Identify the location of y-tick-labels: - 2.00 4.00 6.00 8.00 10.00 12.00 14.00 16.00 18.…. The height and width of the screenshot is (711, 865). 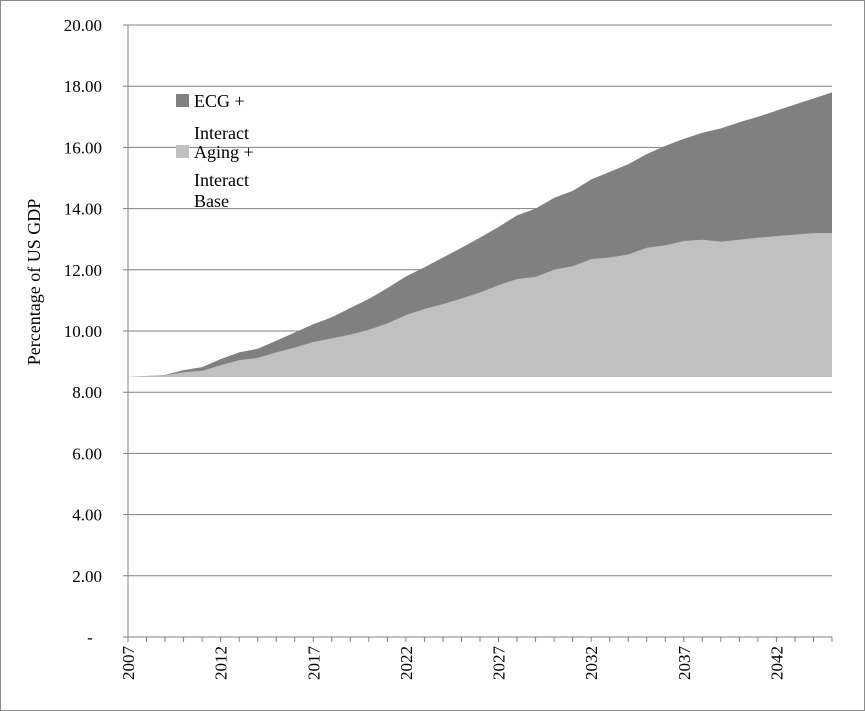
(83, 331).